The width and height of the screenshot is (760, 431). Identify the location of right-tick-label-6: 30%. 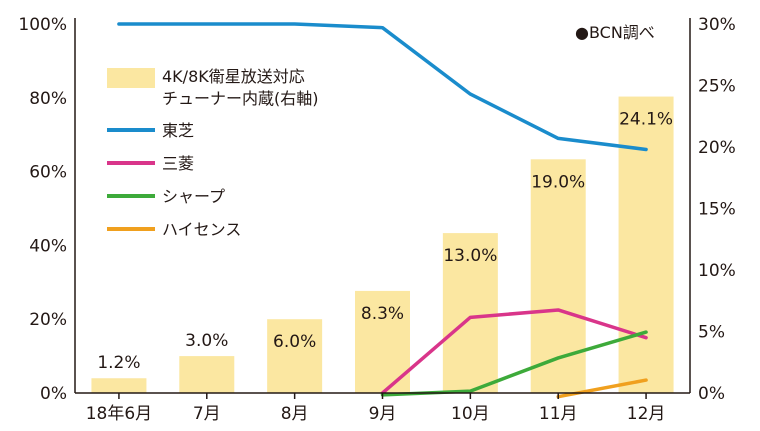
(717, 25).